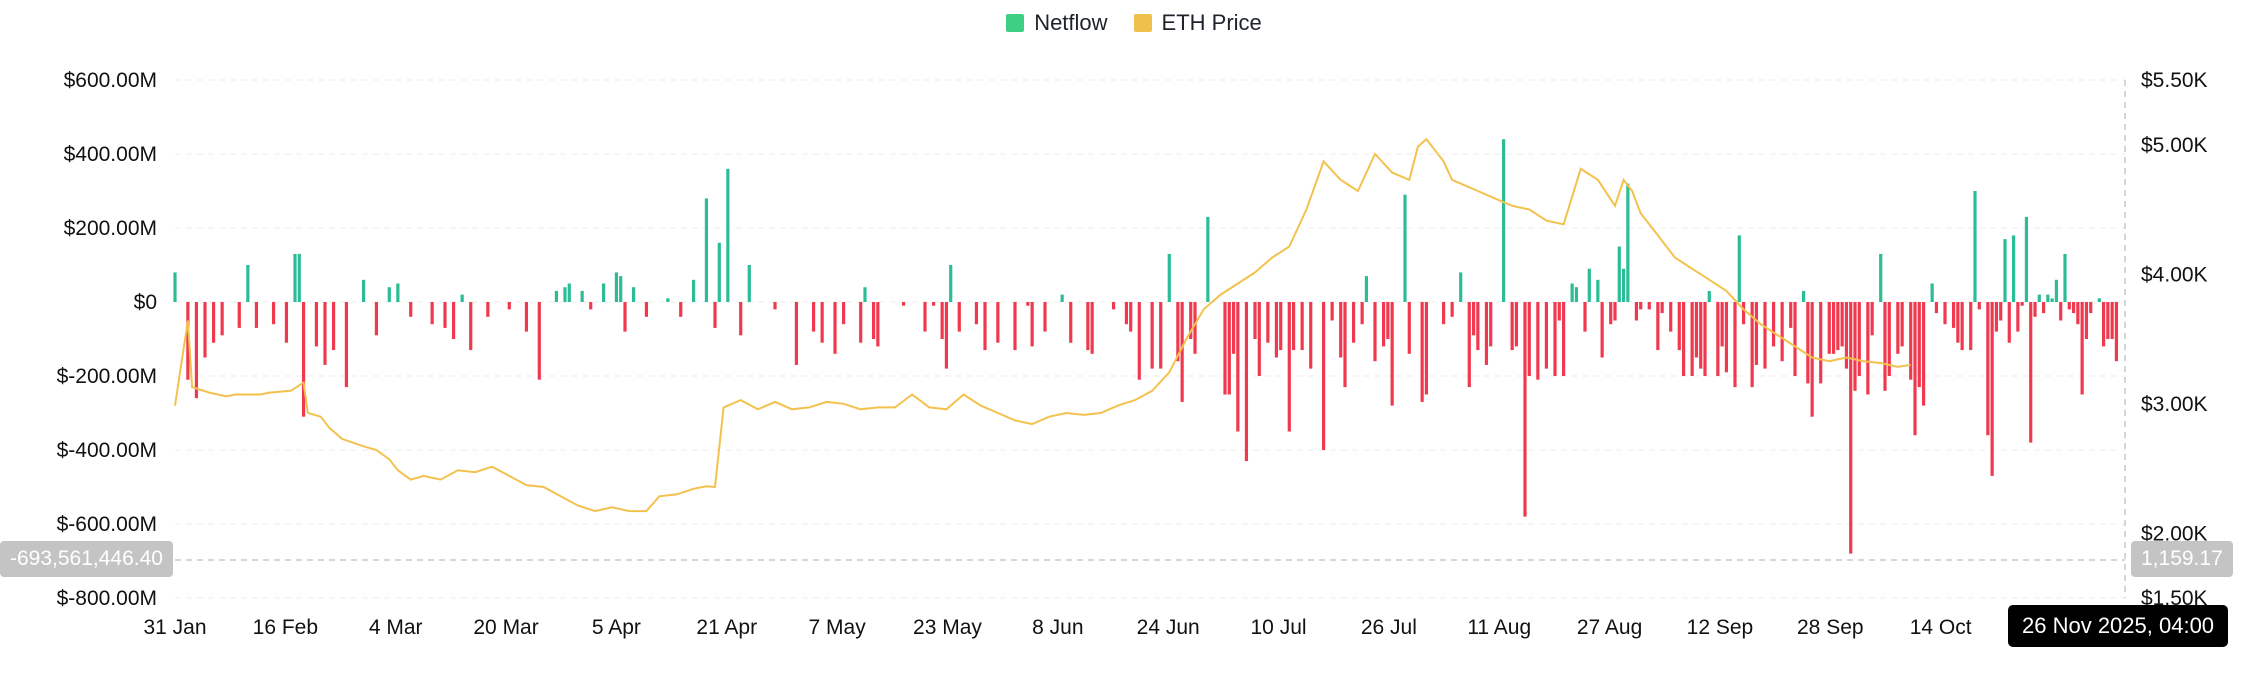  What do you see at coordinates (726, 627) in the screenshot?
I see `x-tick-label: 21 Apr` at bounding box center [726, 627].